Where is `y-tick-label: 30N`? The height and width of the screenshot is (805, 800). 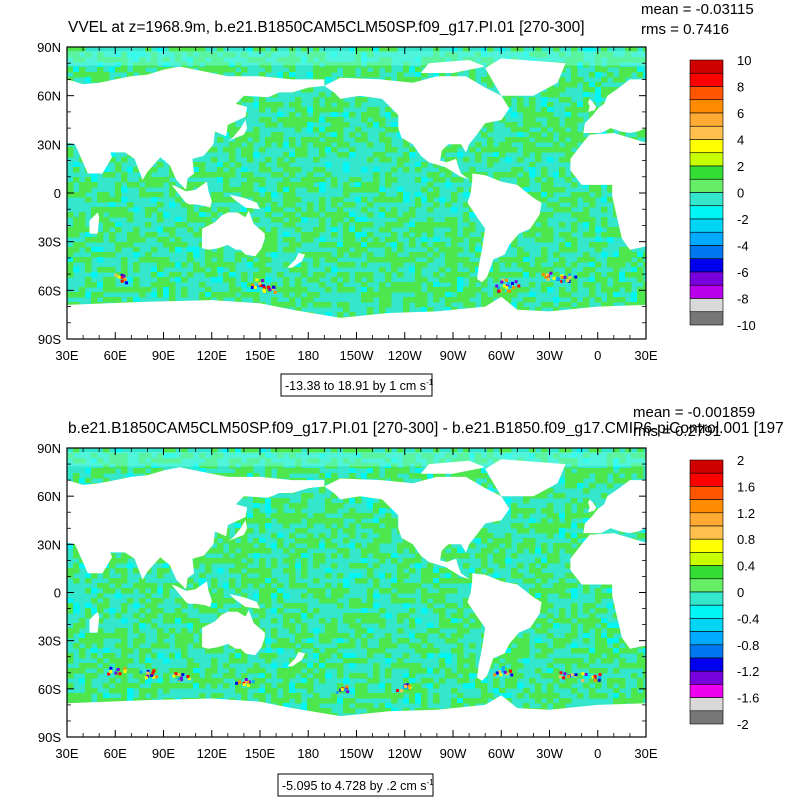 y-tick-label: 30N is located at coordinates (49, 144).